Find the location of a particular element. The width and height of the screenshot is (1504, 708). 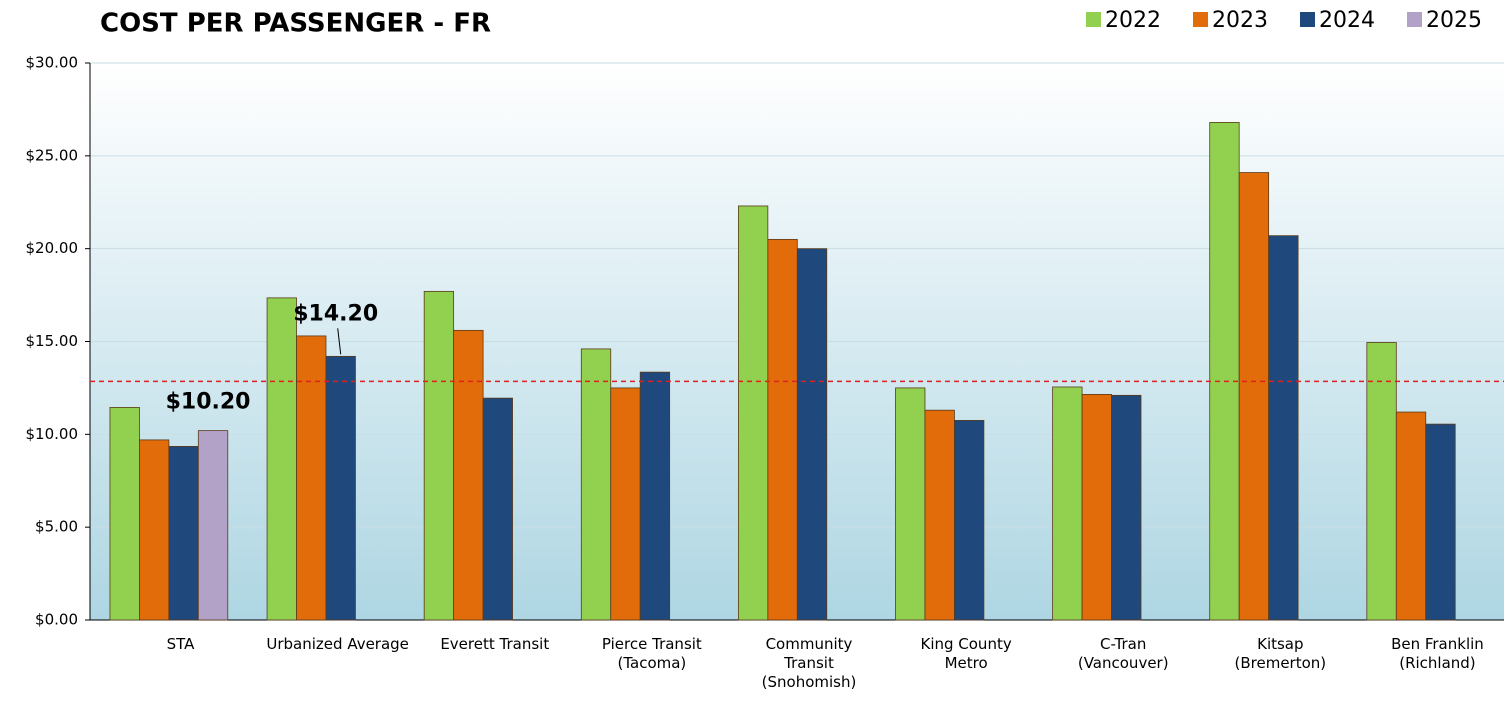

y-tick-label: $25.00 is located at coordinates (52, 155).